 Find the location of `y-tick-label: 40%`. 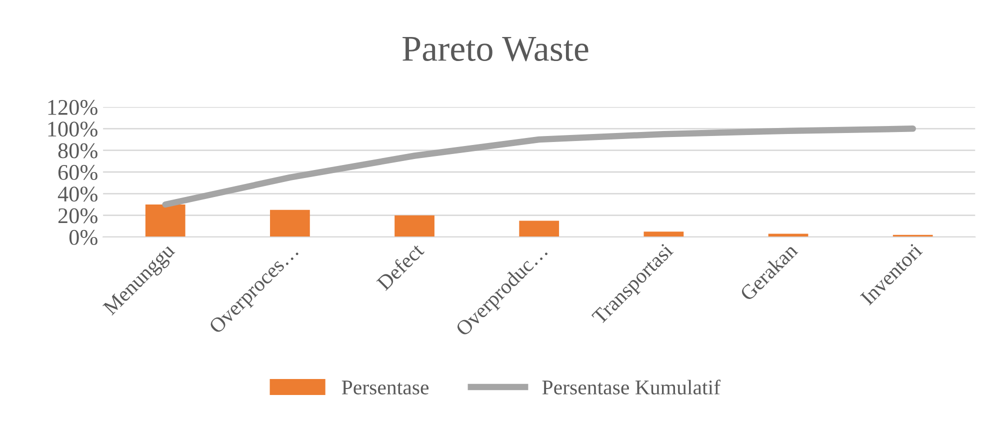

y-tick-label: 40% is located at coordinates (78, 194).